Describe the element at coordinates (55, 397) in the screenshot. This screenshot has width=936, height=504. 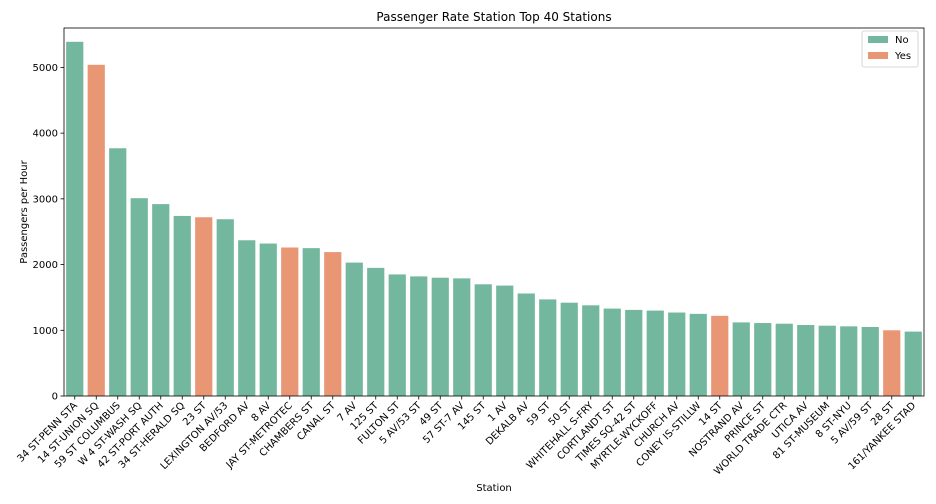
I see `y-tick-label-0: 0` at that location.